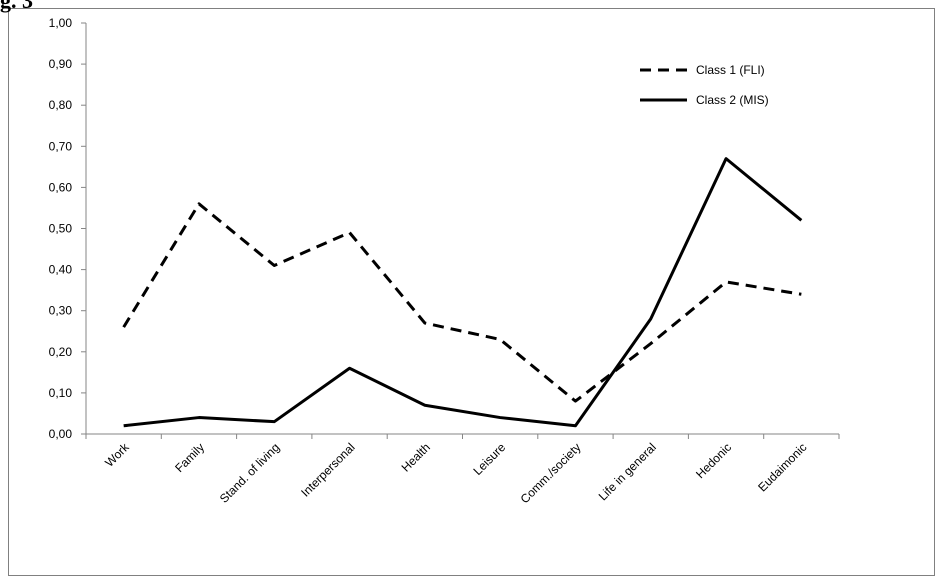 The height and width of the screenshot is (581, 935). Describe the element at coordinates (61, 105) in the screenshot. I see `y-tick-label: 0,80` at that location.